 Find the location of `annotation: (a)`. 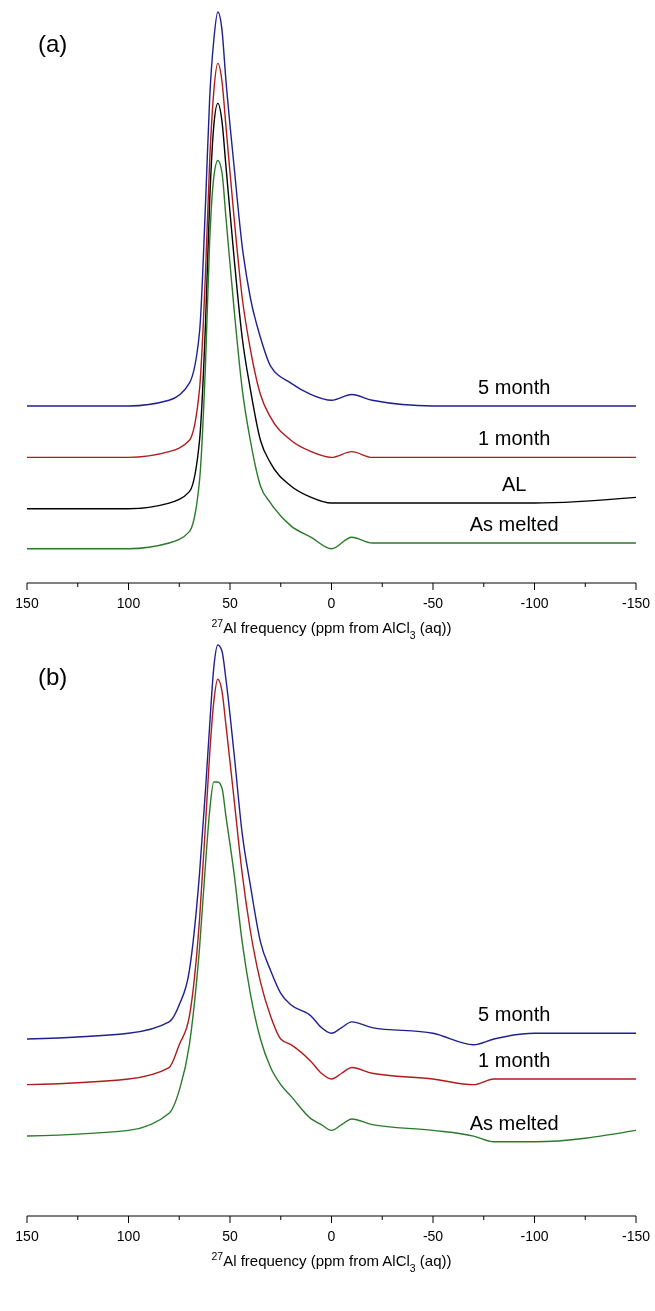

annotation: (a) is located at coordinates (53, 43).